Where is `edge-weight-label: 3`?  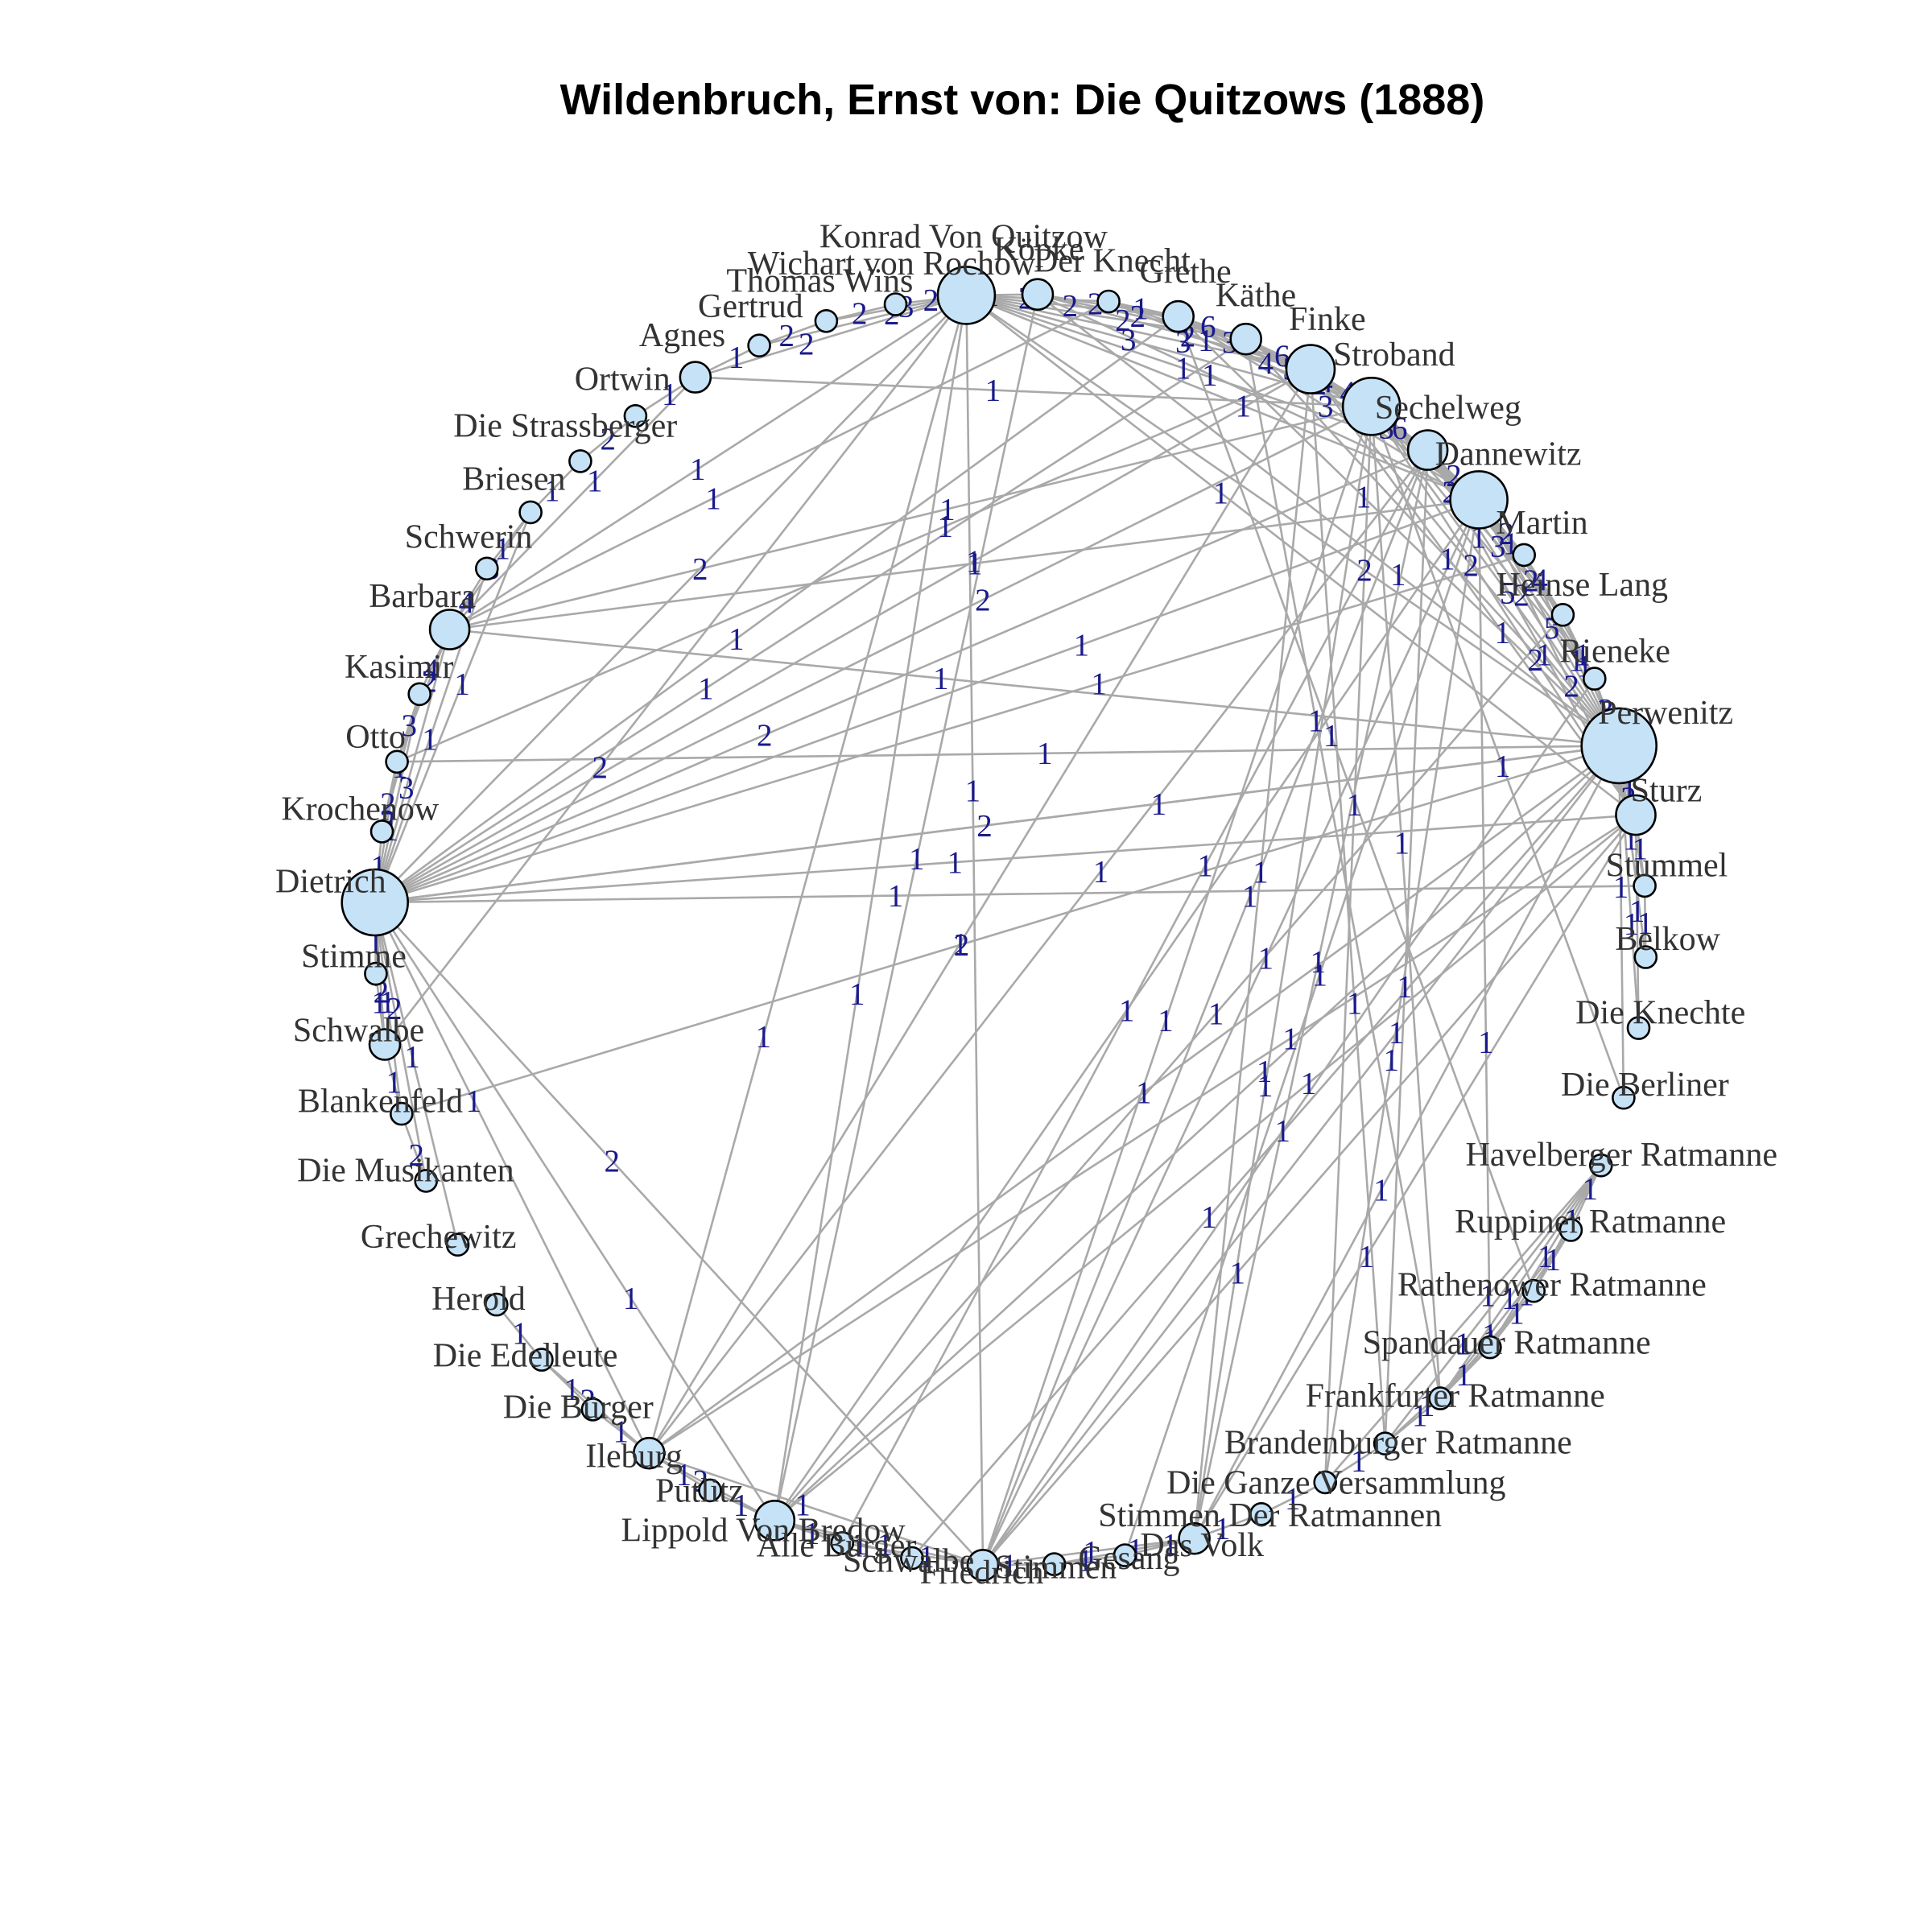 edge-weight-label: 3 is located at coordinates (406, 788).